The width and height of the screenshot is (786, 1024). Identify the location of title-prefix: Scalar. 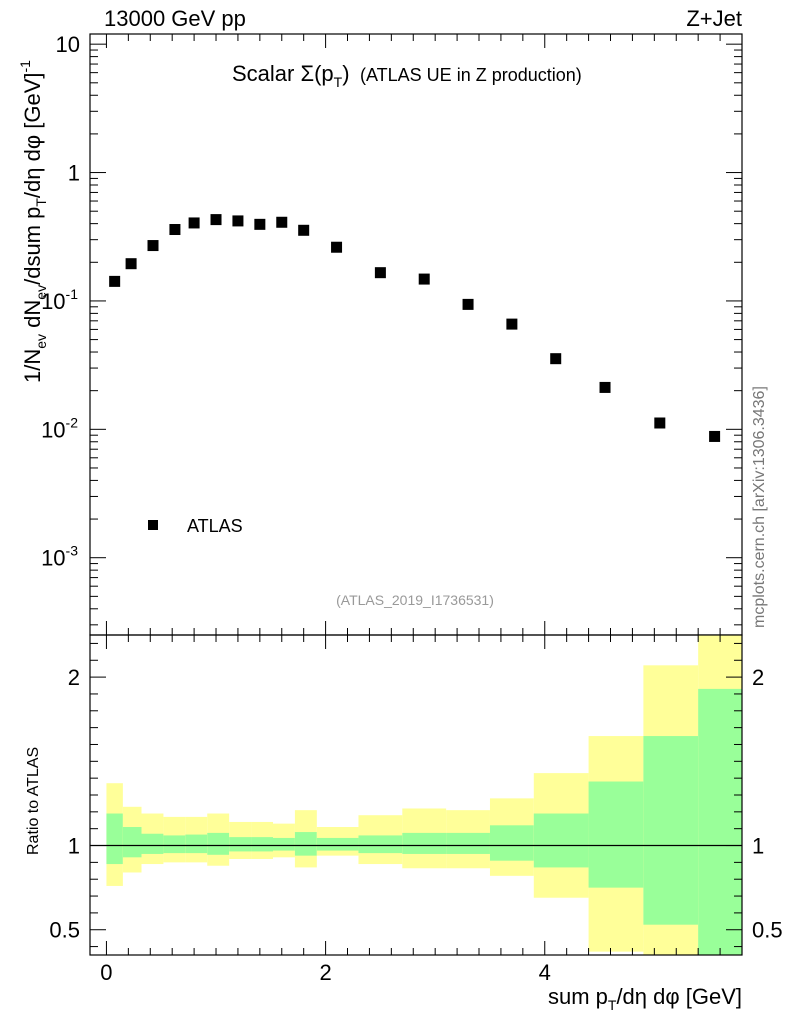
(266, 73).